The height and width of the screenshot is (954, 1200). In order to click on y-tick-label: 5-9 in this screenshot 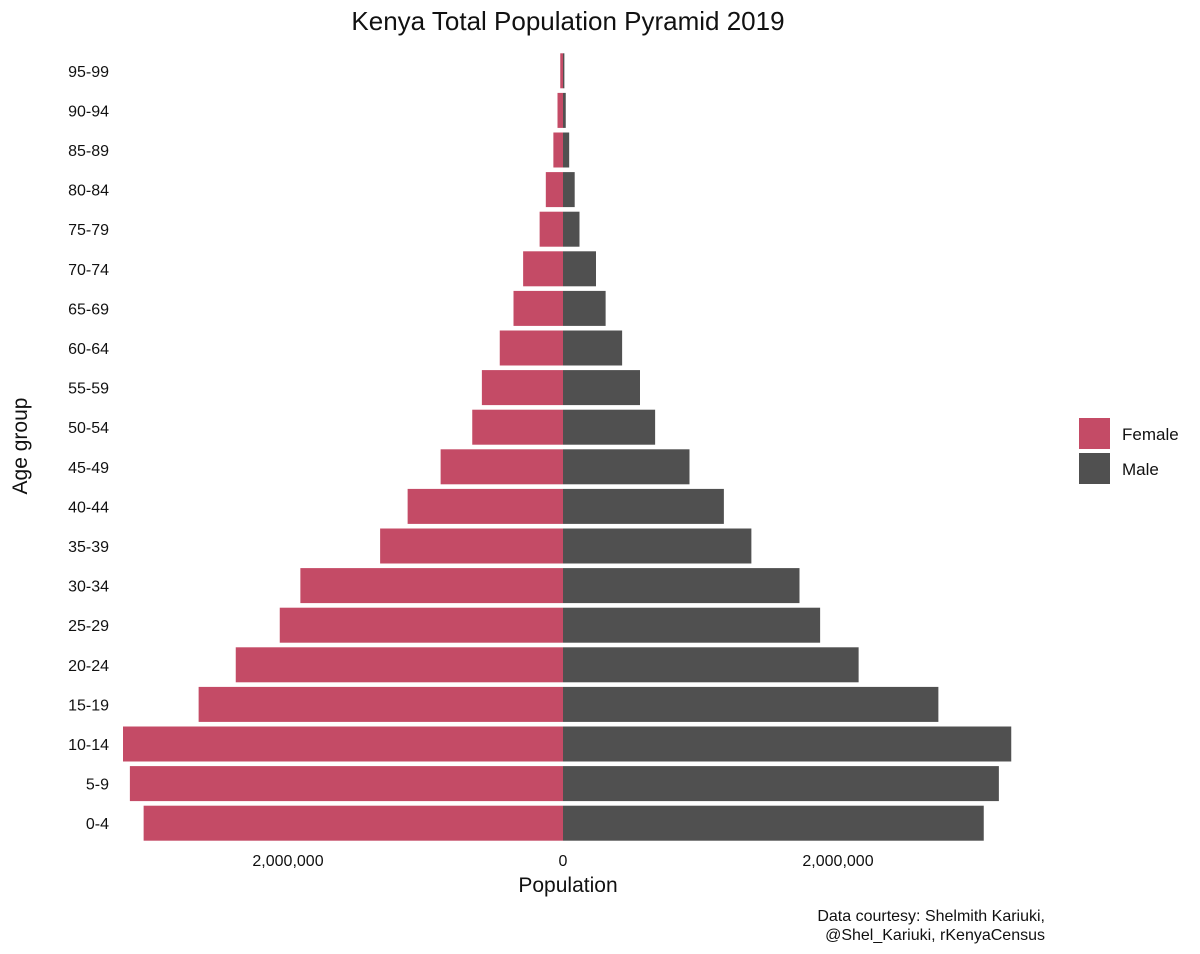, I will do `click(97, 785)`.